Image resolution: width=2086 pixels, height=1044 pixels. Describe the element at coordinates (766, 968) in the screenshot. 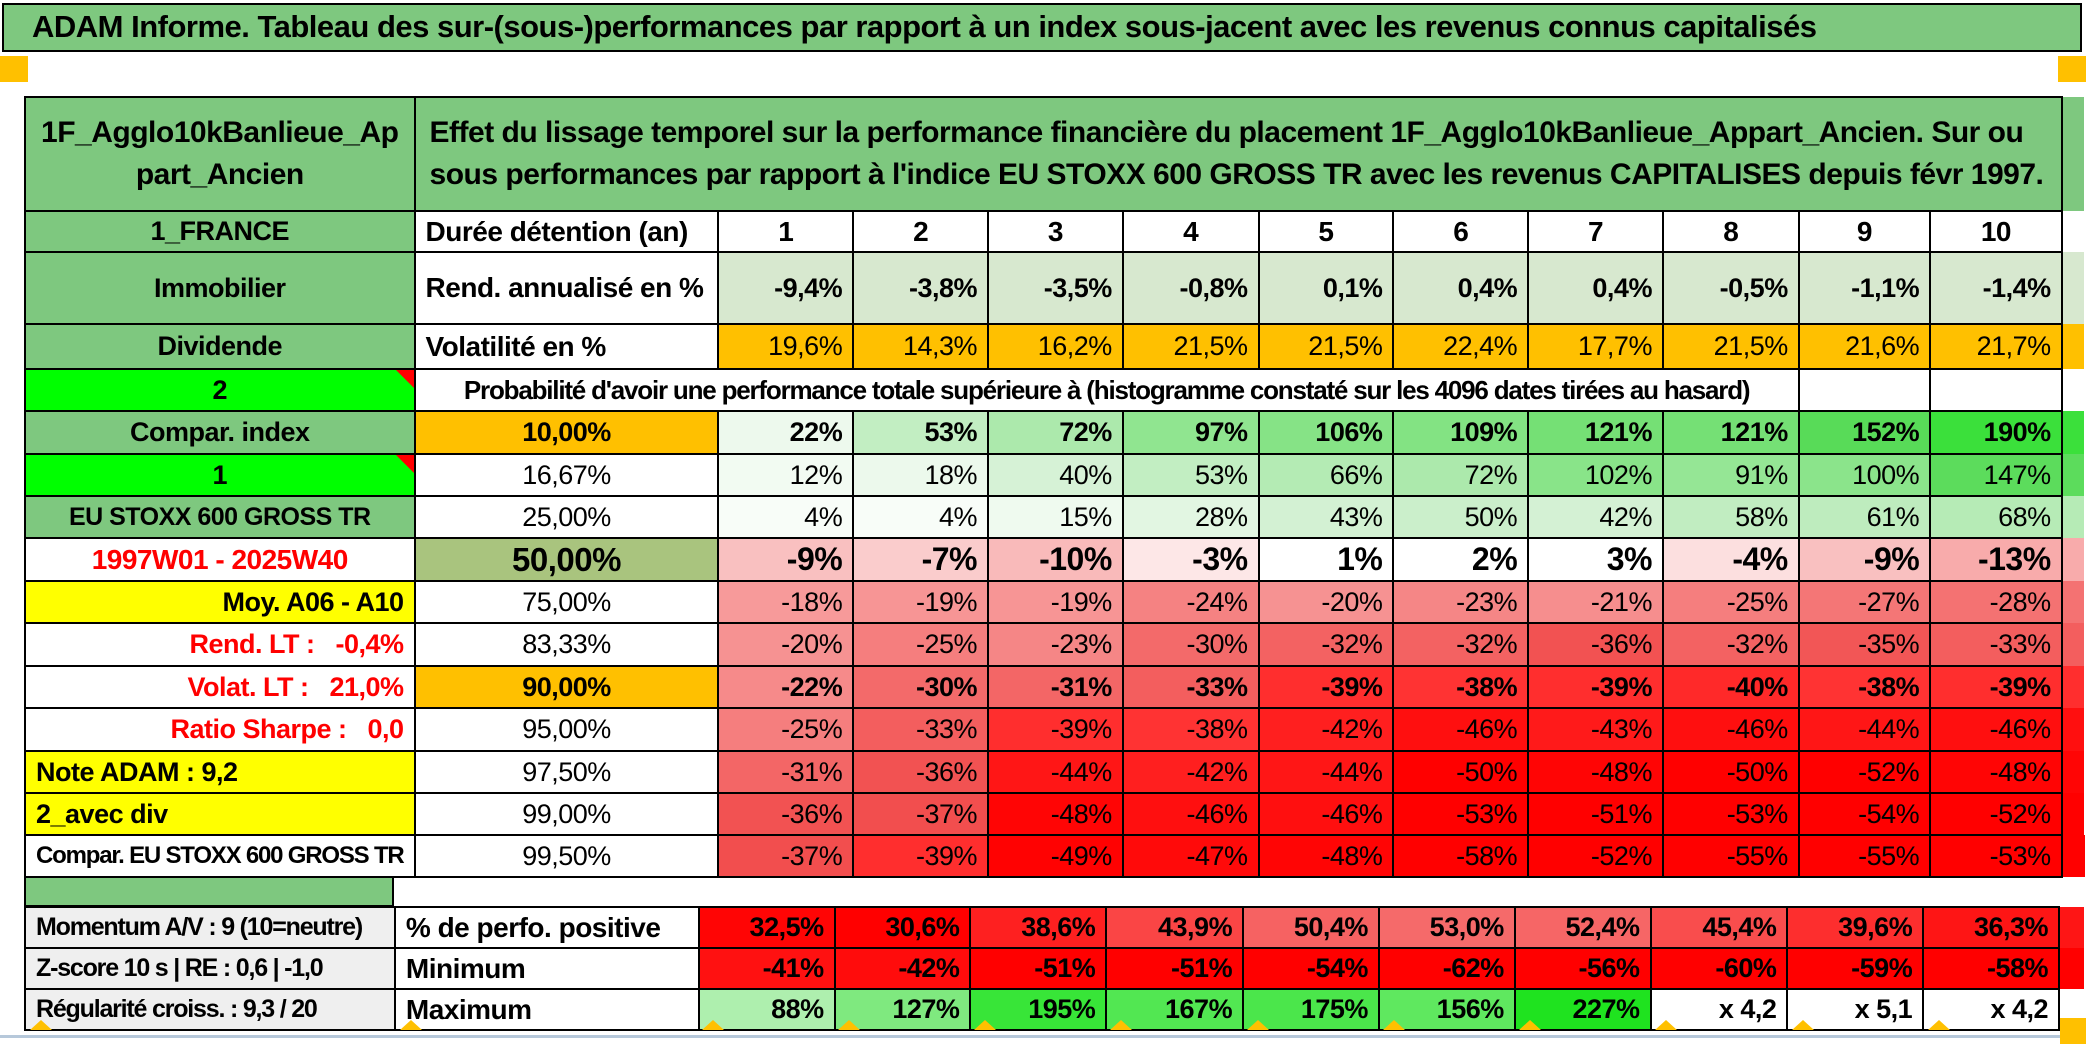

I see `table-cell: -41%` at that location.